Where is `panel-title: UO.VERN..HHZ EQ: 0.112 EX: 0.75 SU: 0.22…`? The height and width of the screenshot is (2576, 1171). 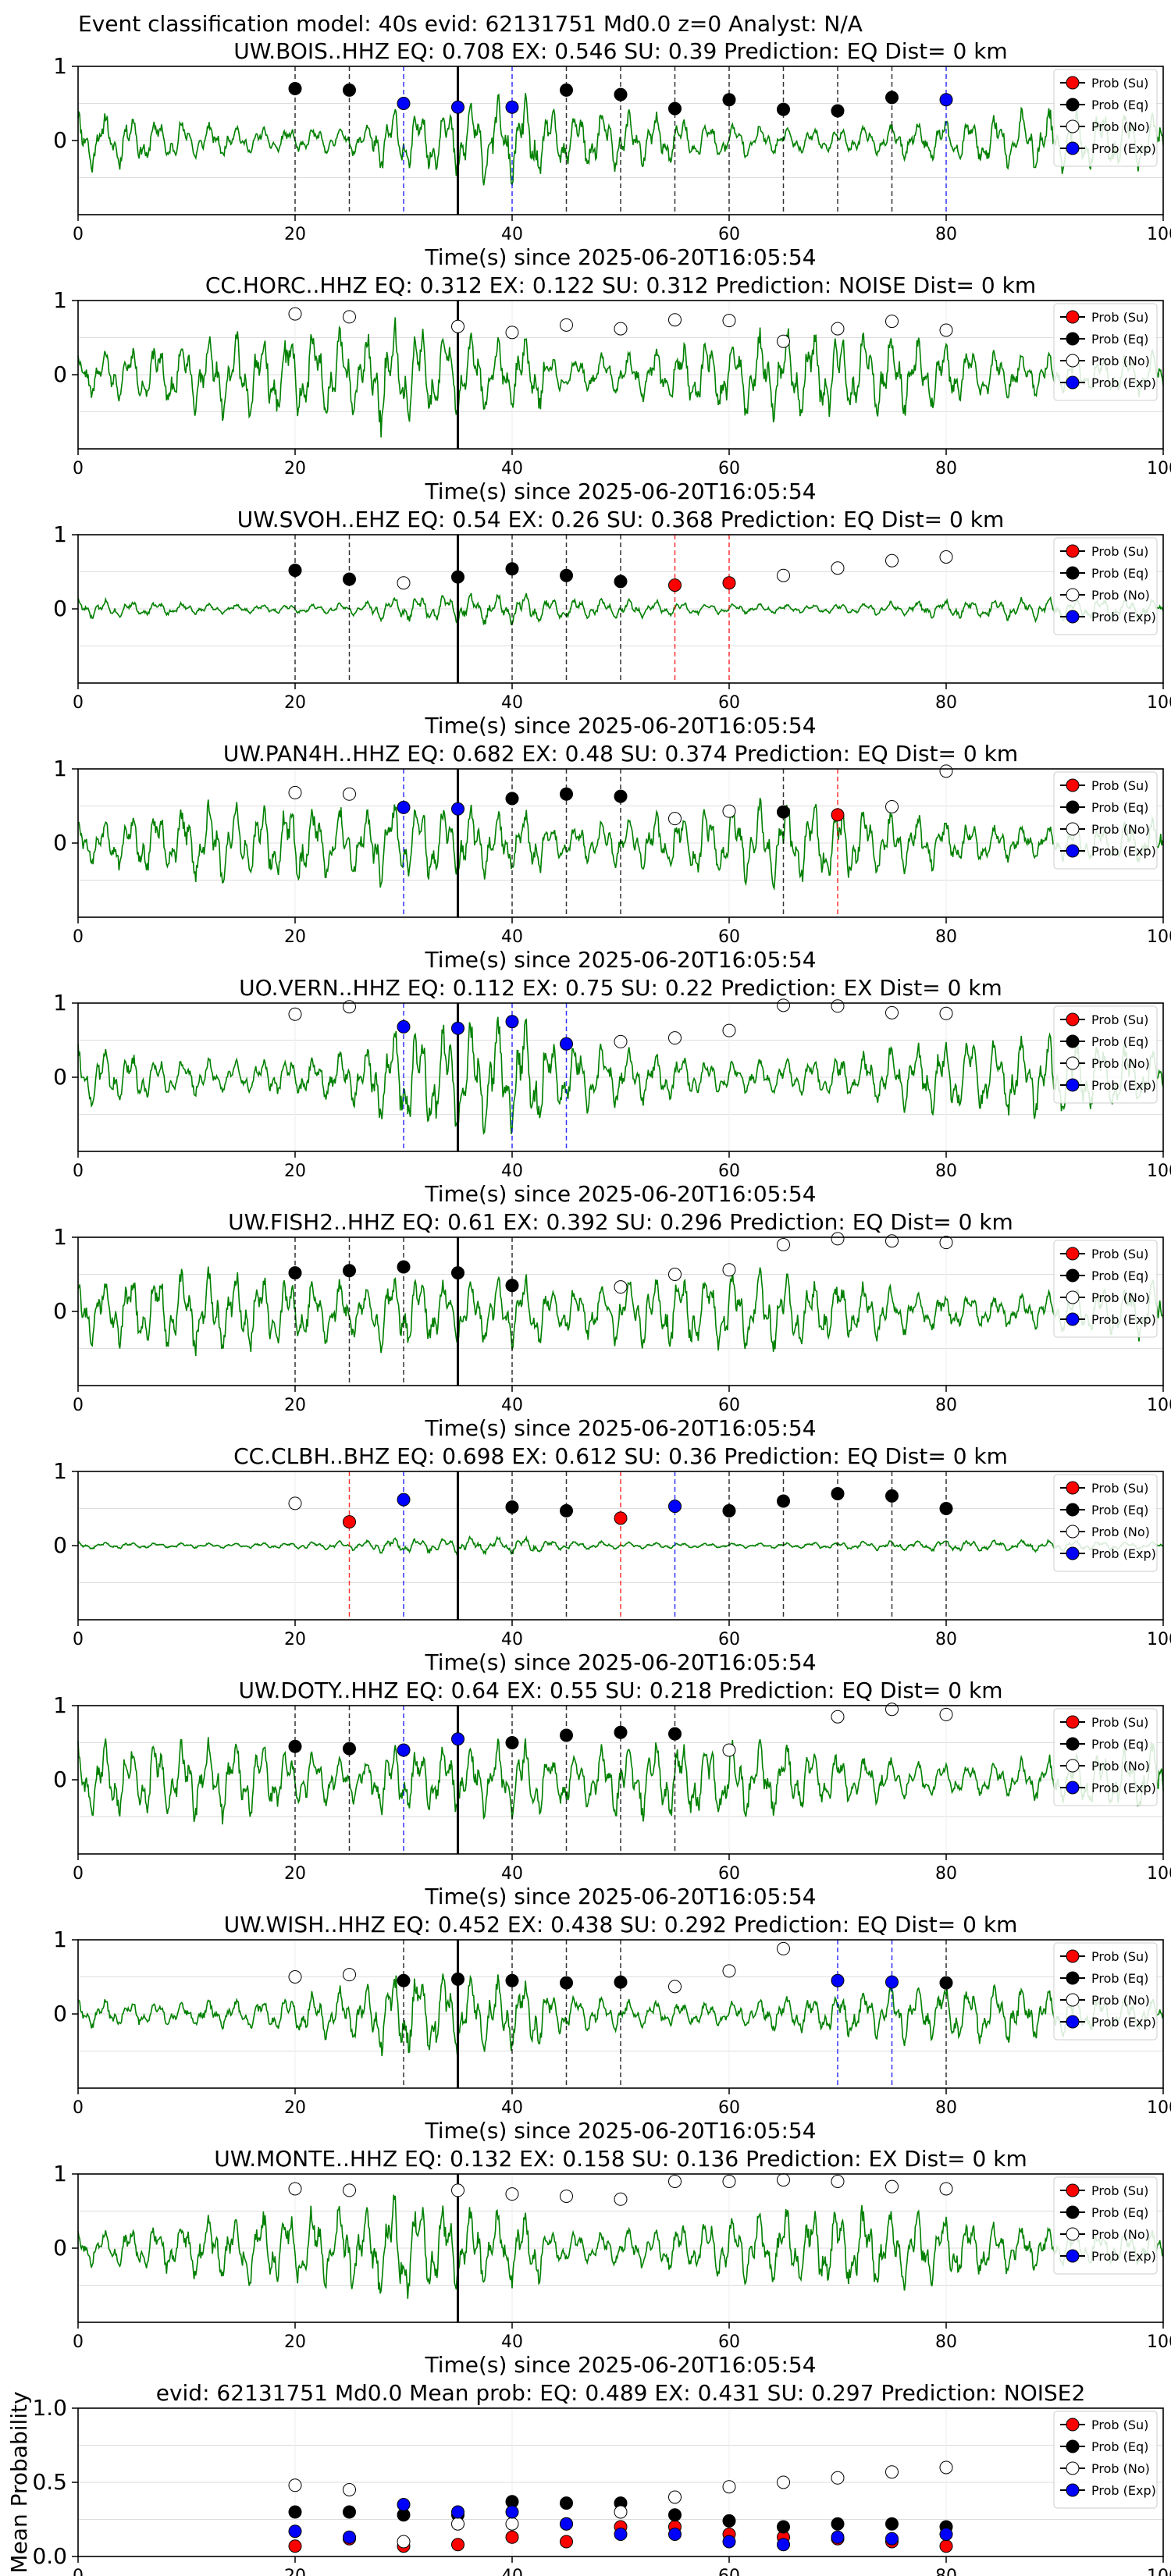
panel-title: UO.VERN..HHZ EQ: 0.112 EX: 0.75 SU: 0.22… is located at coordinates (620, 988).